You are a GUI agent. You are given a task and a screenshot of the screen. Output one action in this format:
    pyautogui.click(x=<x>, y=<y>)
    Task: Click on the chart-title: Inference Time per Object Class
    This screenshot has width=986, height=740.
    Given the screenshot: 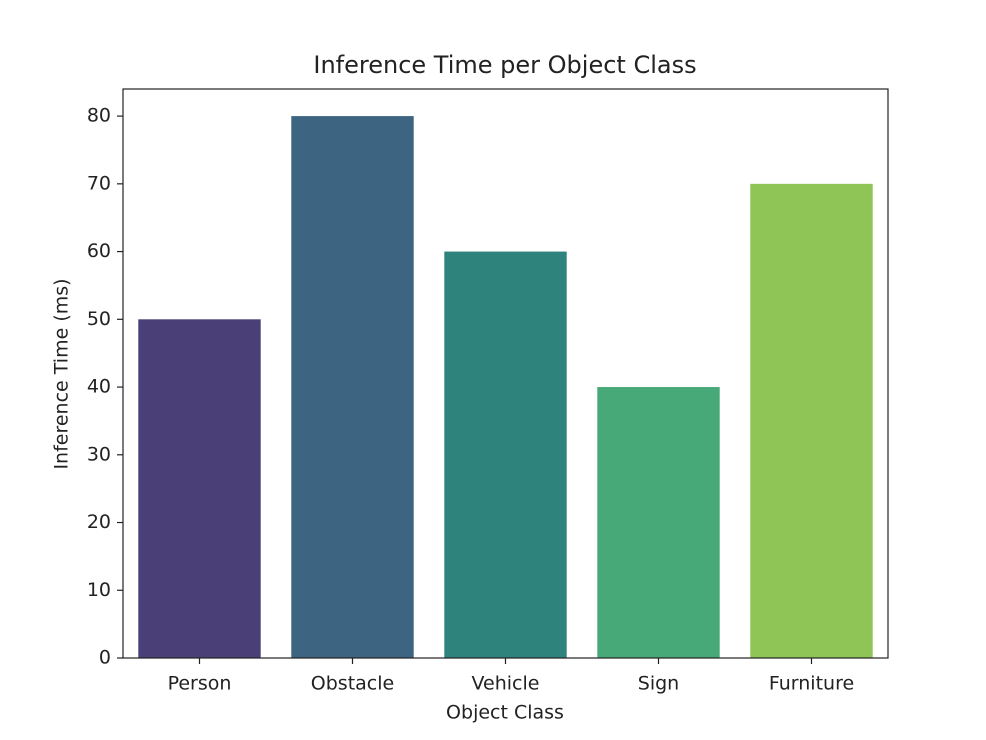 What is the action you would take?
    pyautogui.click(x=504, y=65)
    